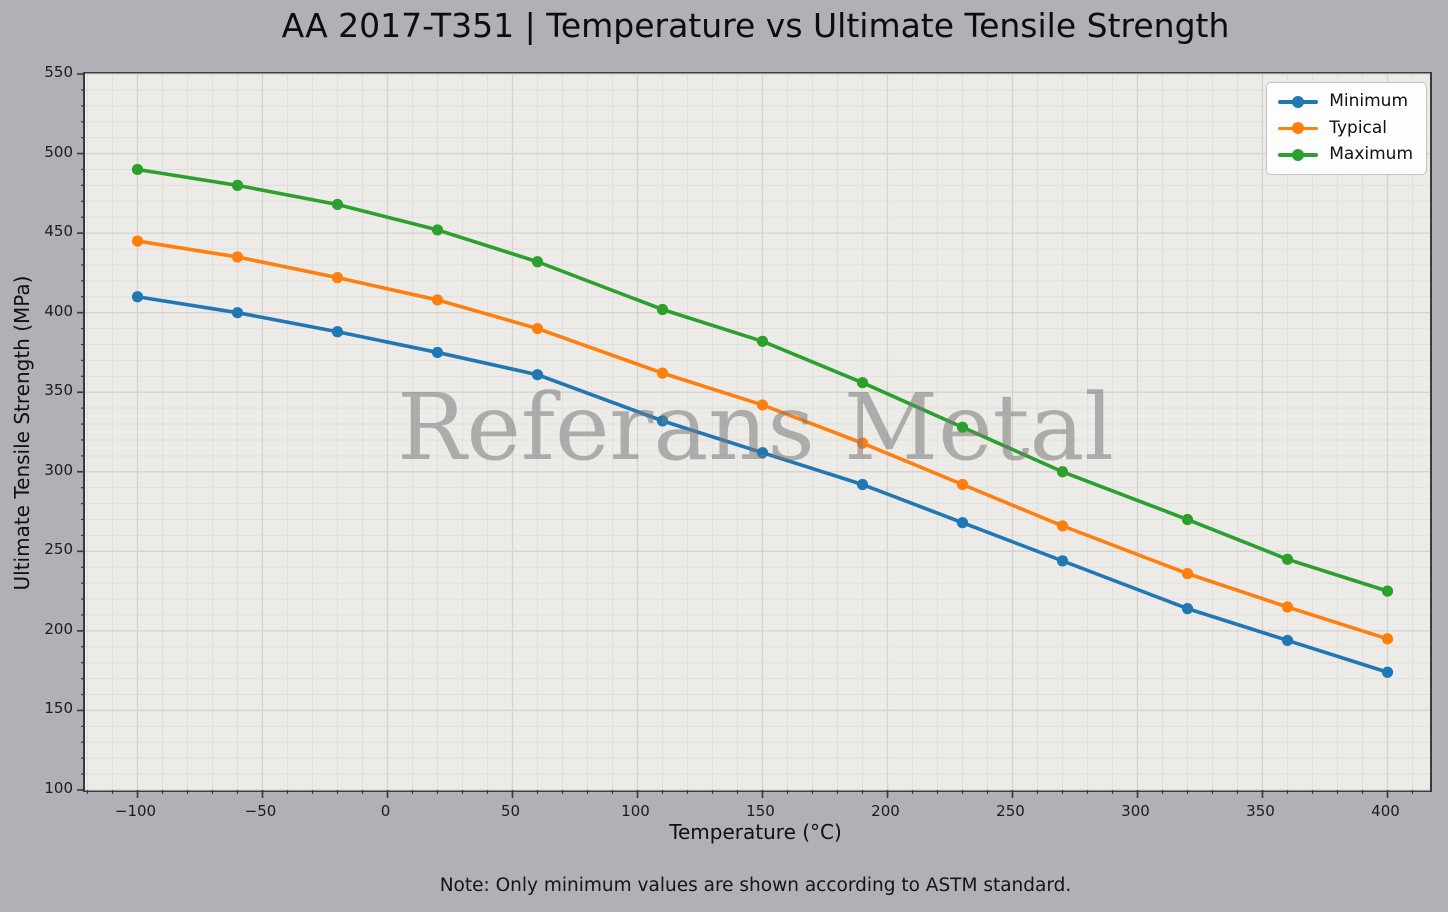 This screenshot has height=912, width=1448. I want to click on y-tick-label: 350, so click(58, 390).